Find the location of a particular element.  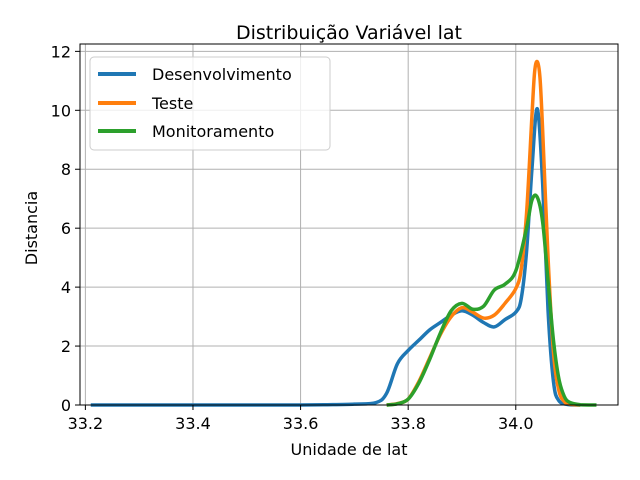

legend-label-monitoramento: Monitoramento is located at coordinates (213, 131).